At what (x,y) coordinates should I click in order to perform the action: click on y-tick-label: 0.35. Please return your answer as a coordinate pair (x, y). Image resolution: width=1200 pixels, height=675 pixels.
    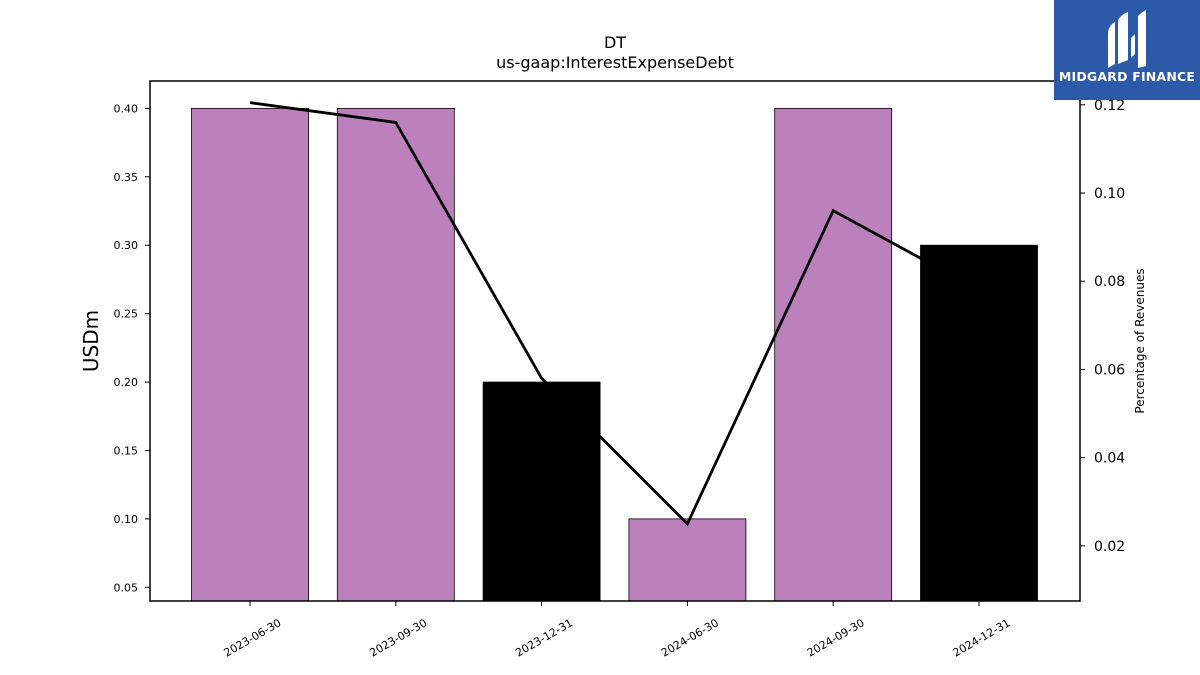
    Looking at the image, I should click on (126, 177).